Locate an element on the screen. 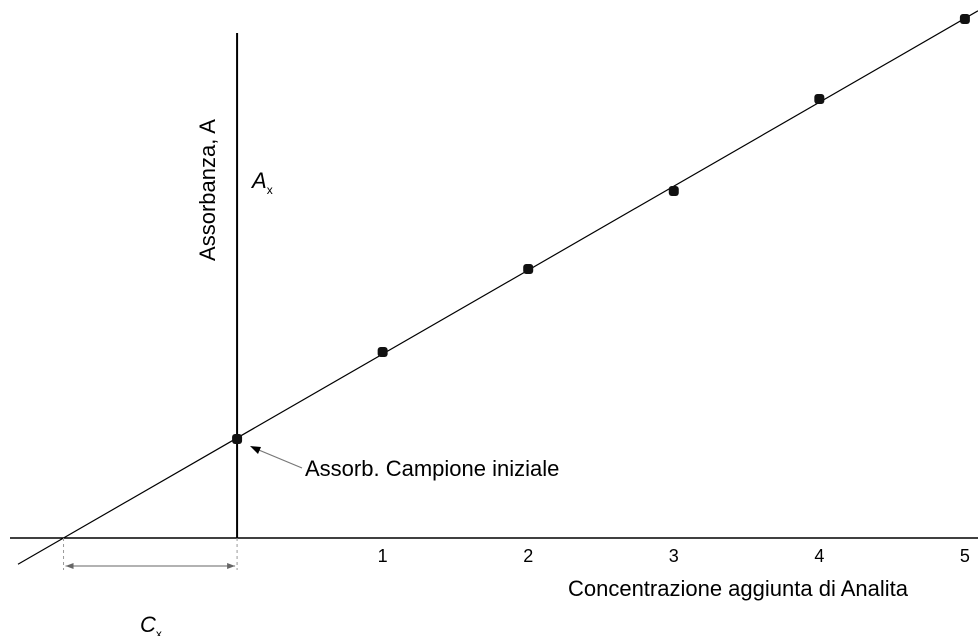 This screenshot has width=978, height=636. annotation-symbol: A is located at coordinates (258, 180).